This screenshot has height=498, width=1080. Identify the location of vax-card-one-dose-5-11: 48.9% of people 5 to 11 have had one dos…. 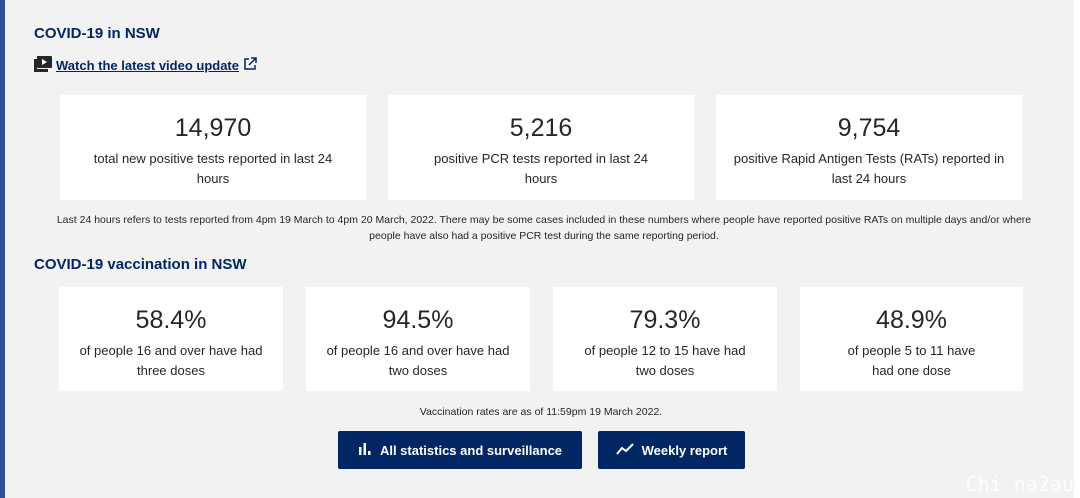
(911, 339).